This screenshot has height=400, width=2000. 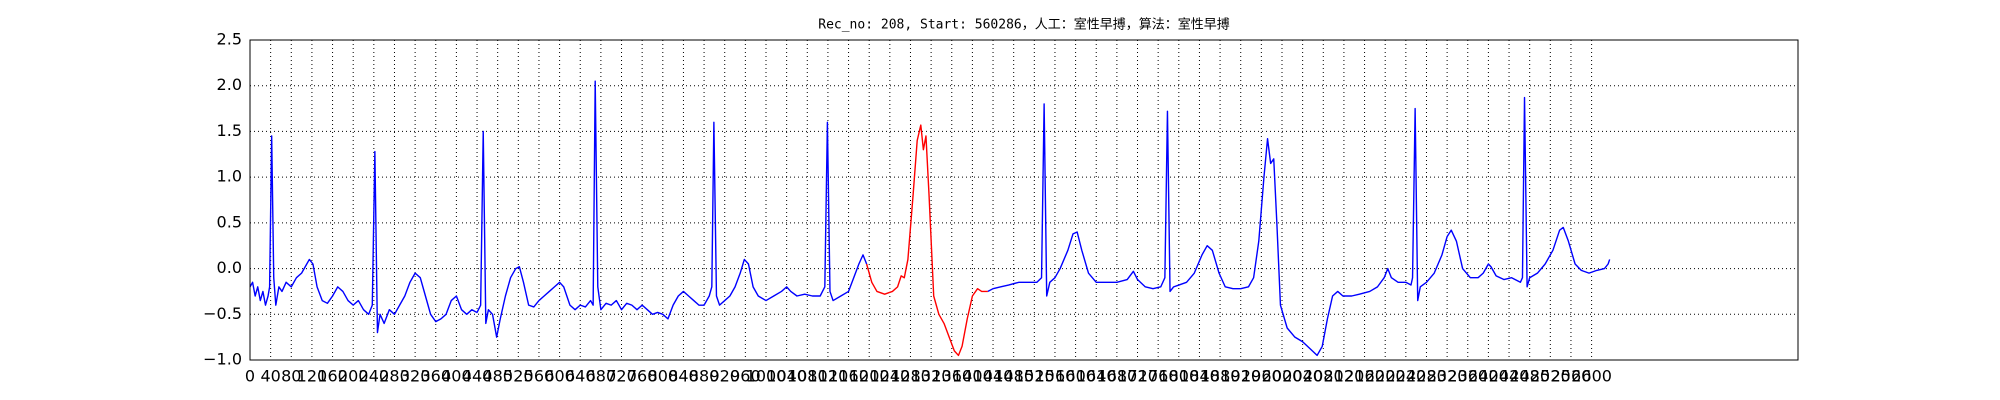 What do you see at coordinates (1591, 376) in the screenshot?
I see `x-tick-label: 2600` at bounding box center [1591, 376].